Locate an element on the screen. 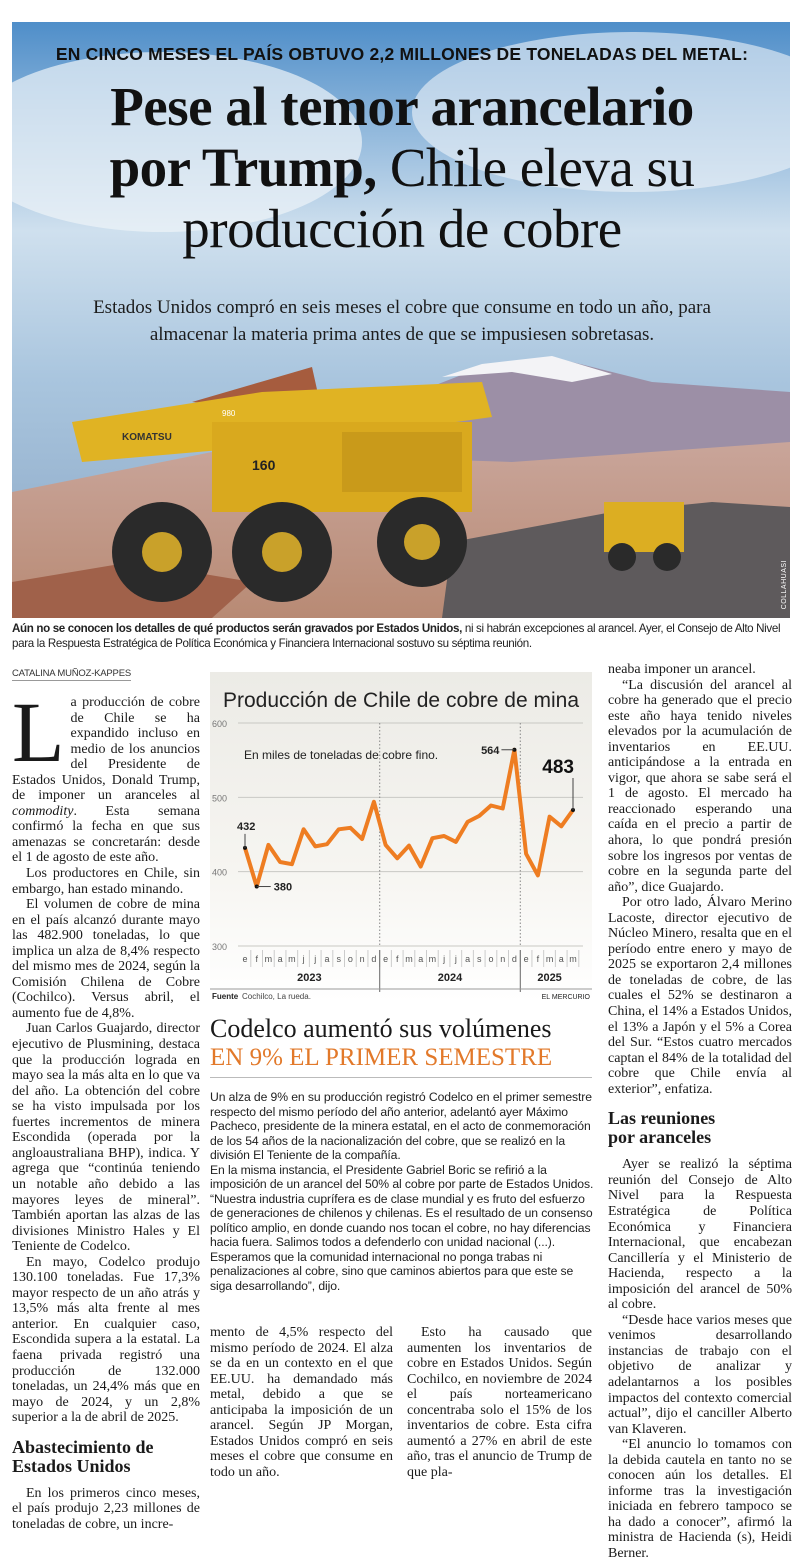 The height and width of the screenshot is (1562, 804). headline-line2: Chile eleva su is located at coordinates (536, 167).